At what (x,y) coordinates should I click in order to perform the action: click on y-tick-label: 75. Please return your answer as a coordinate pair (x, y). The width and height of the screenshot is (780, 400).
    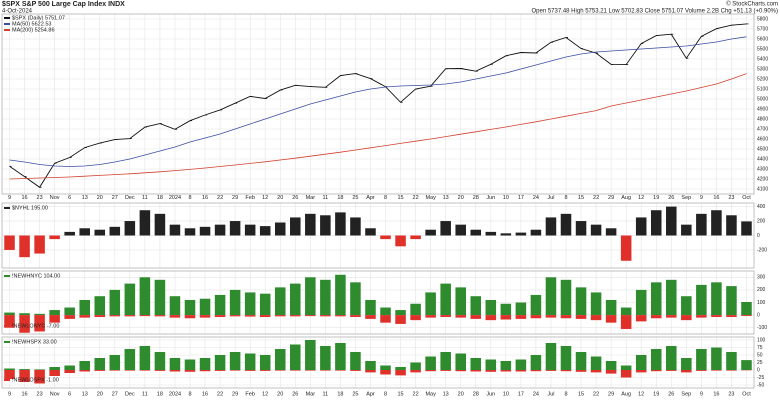
    Looking at the image, I should click on (760, 348).